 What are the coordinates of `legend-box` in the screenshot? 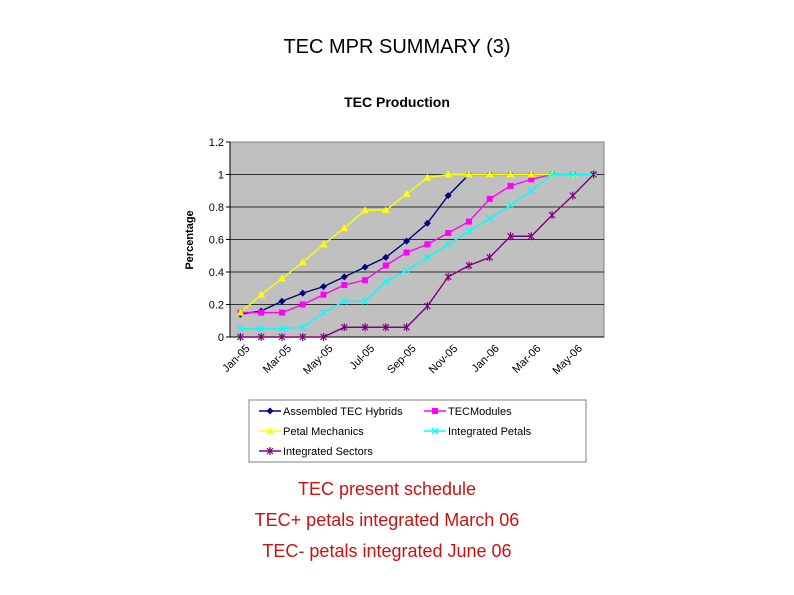 It's located at (417, 431).